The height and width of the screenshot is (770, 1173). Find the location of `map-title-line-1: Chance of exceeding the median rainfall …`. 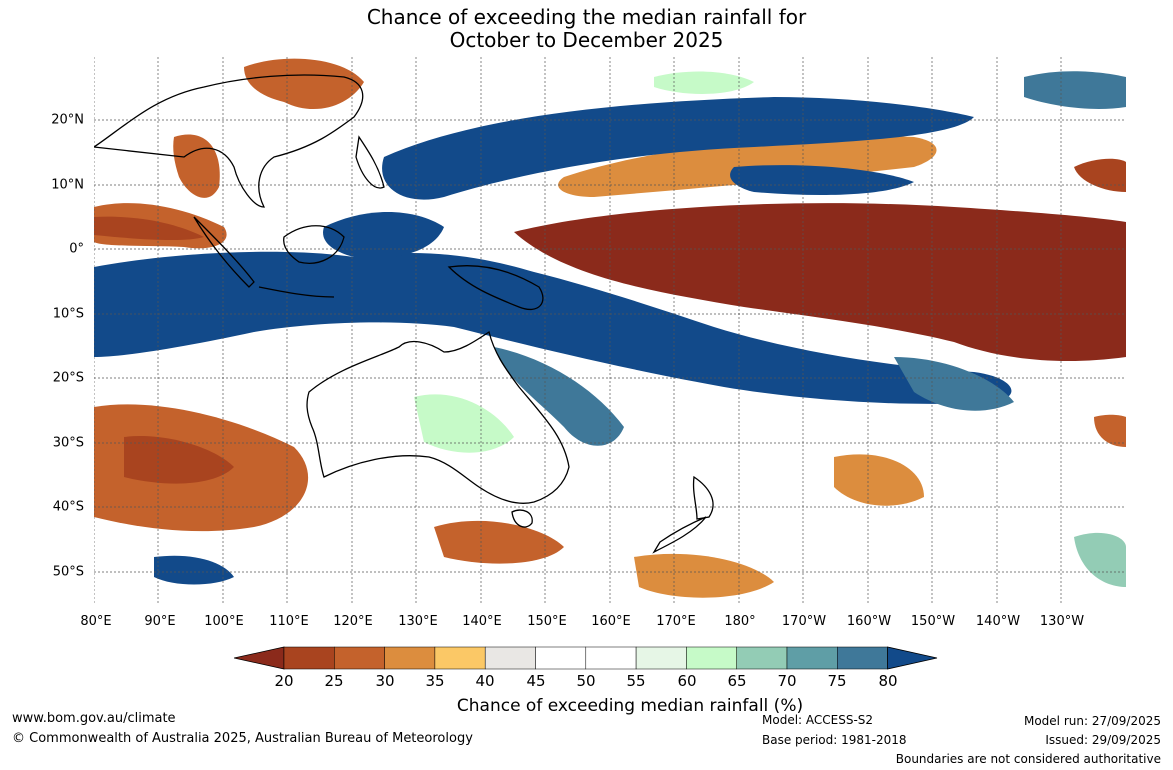

map-title-line-1: Chance of exceeding the median rainfall … is located at coordinates (586, 17).